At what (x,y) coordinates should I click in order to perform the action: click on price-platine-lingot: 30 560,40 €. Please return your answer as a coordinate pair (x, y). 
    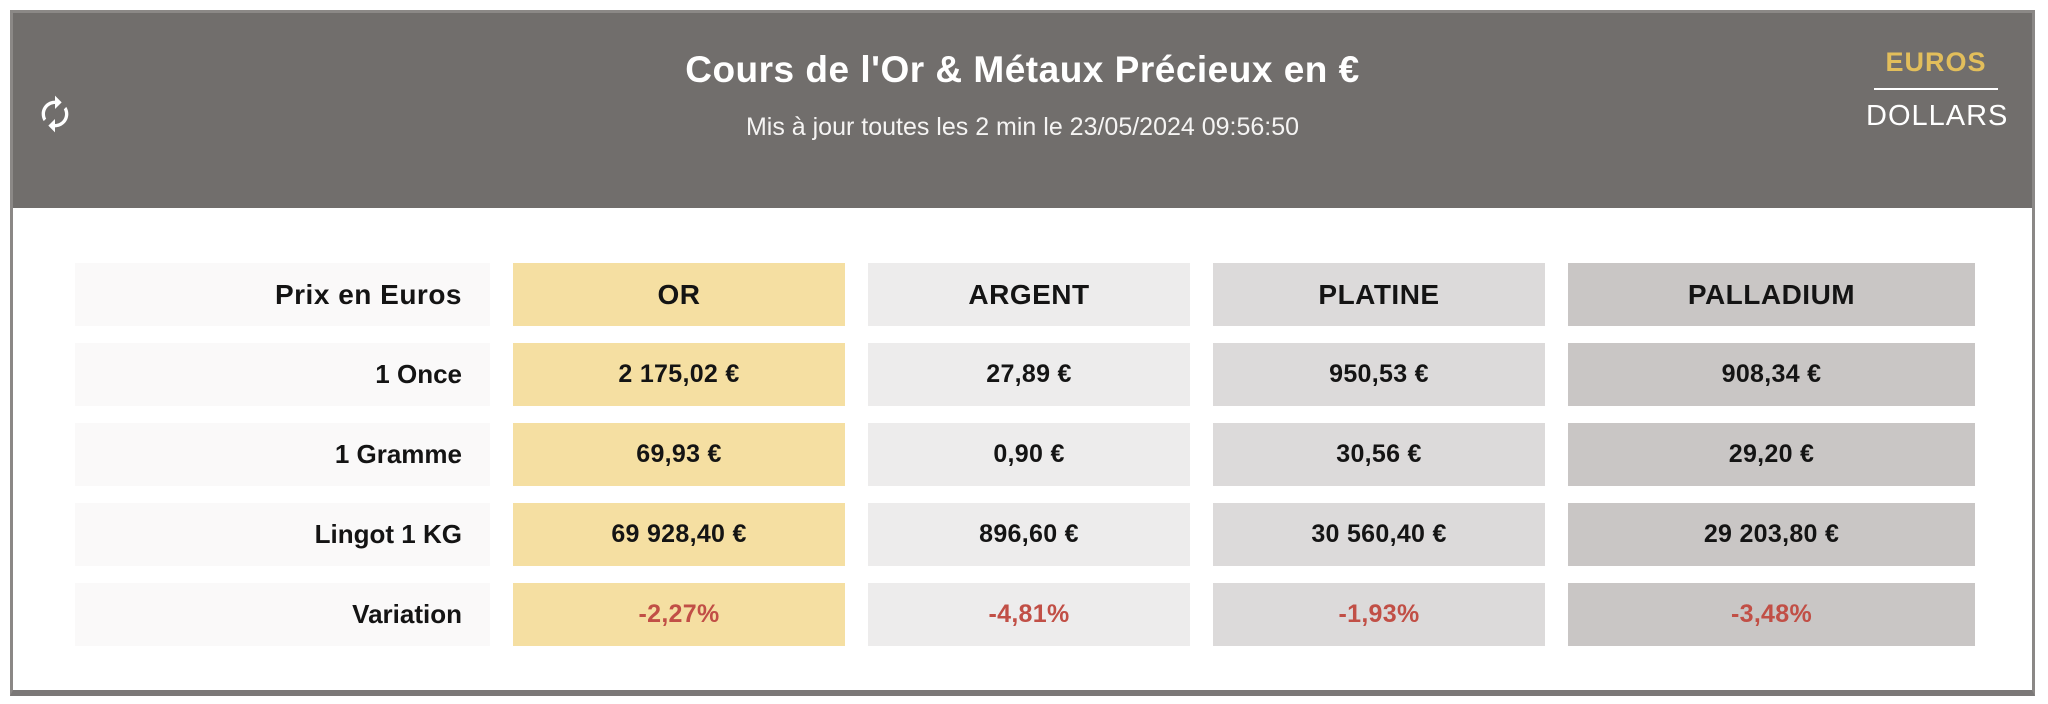
    Looking at the image, I should click on (1379, 534).